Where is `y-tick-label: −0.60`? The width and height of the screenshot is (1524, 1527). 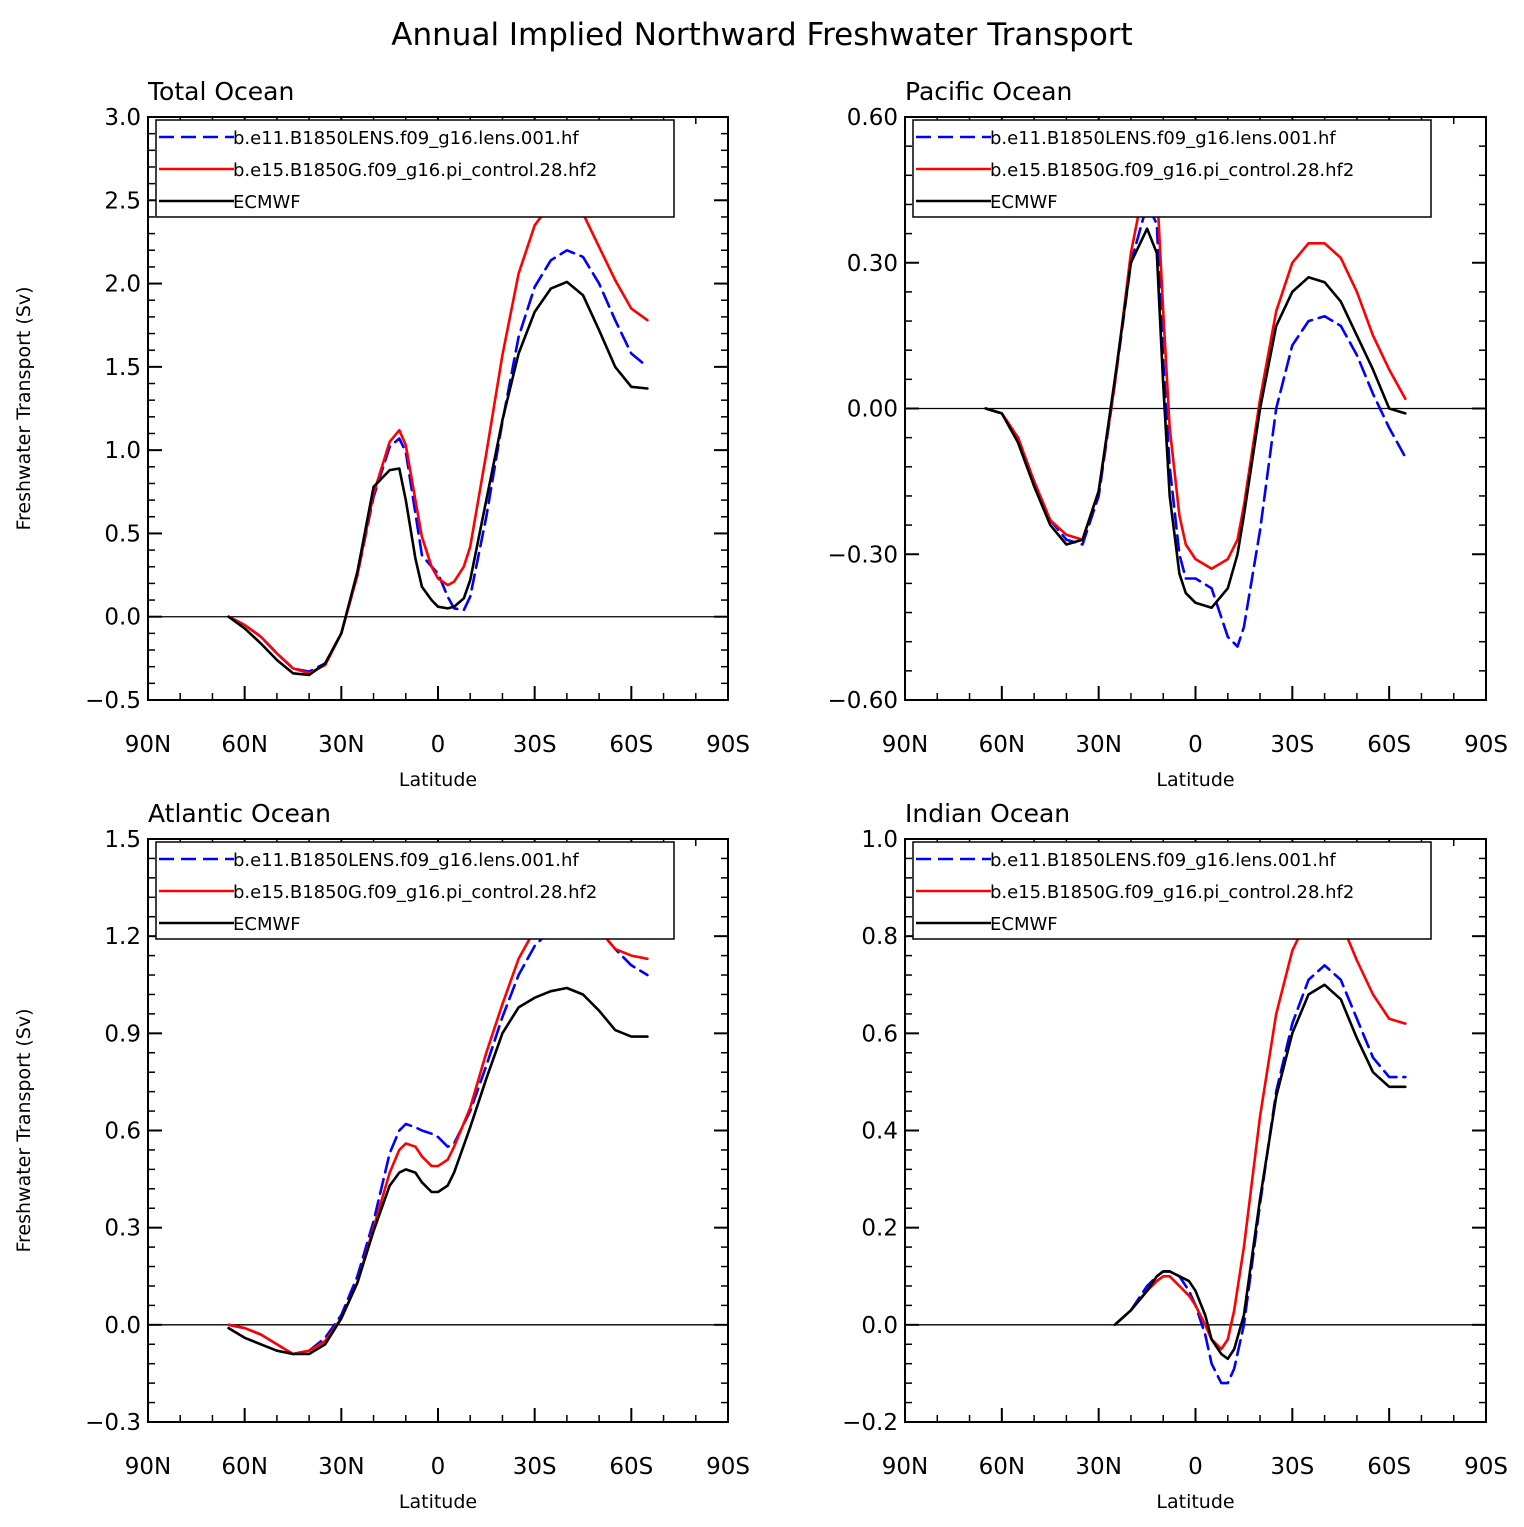 y-tick-label: −0.60 is located at coordinates (863, 701).